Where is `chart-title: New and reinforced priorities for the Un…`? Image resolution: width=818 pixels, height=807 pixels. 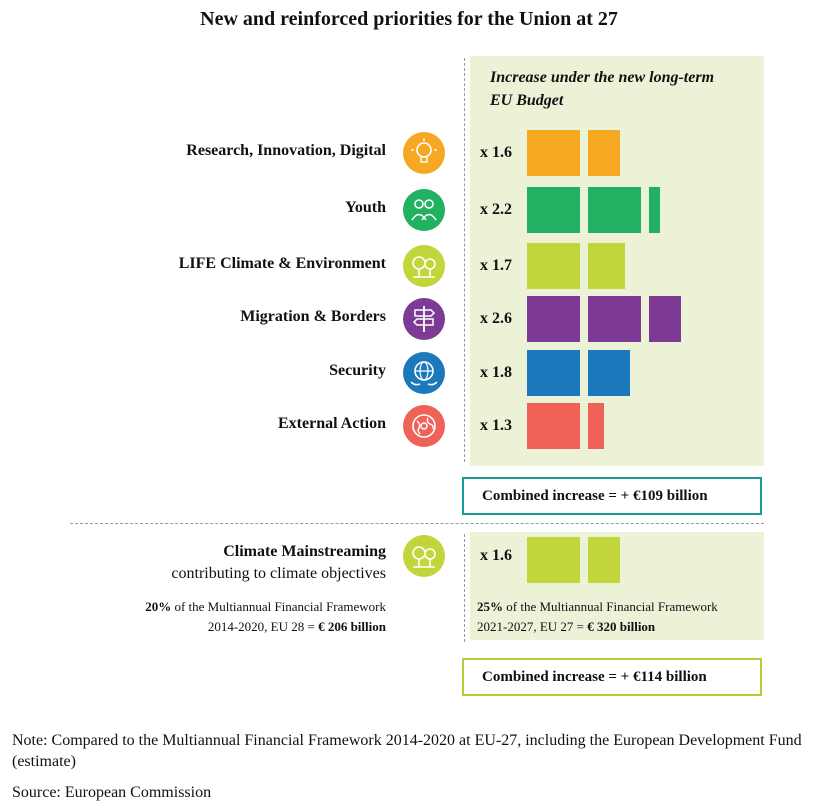
chart-title: New and reinforced priorities for the Un… is located at coordinates (409, 19).